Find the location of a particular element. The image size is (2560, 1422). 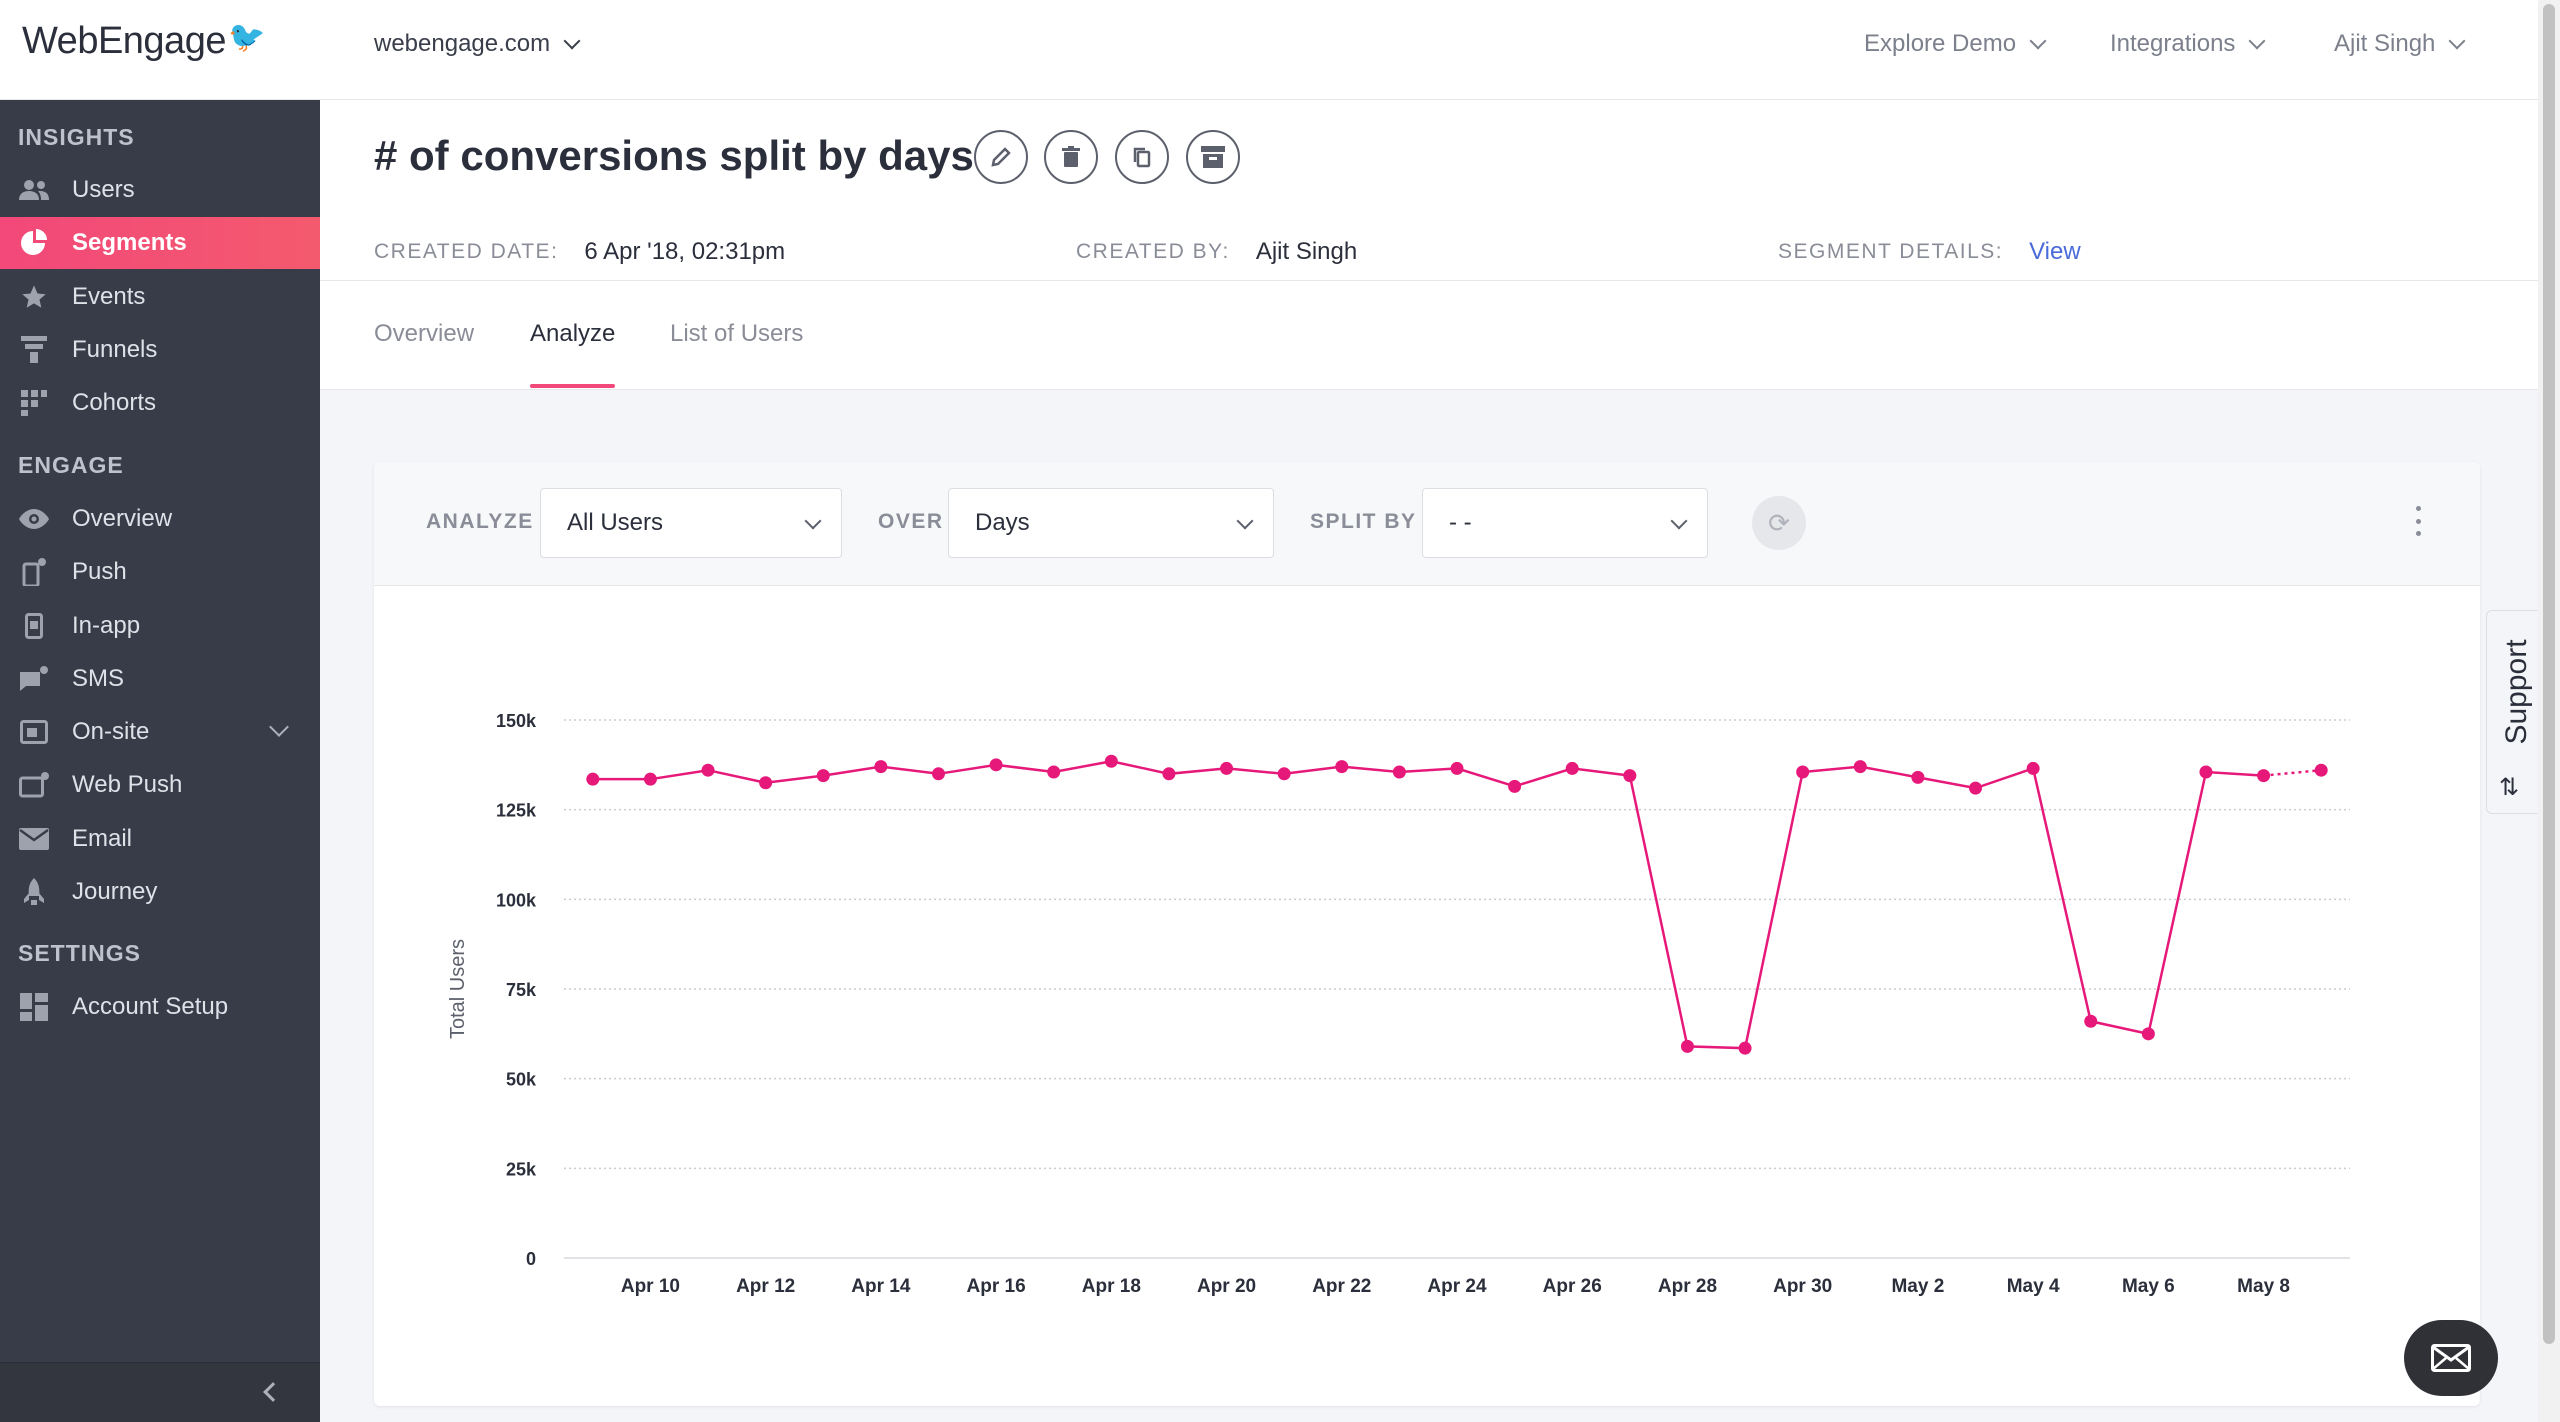

y-tick-label: 150k is located at coordinates (516, 721).